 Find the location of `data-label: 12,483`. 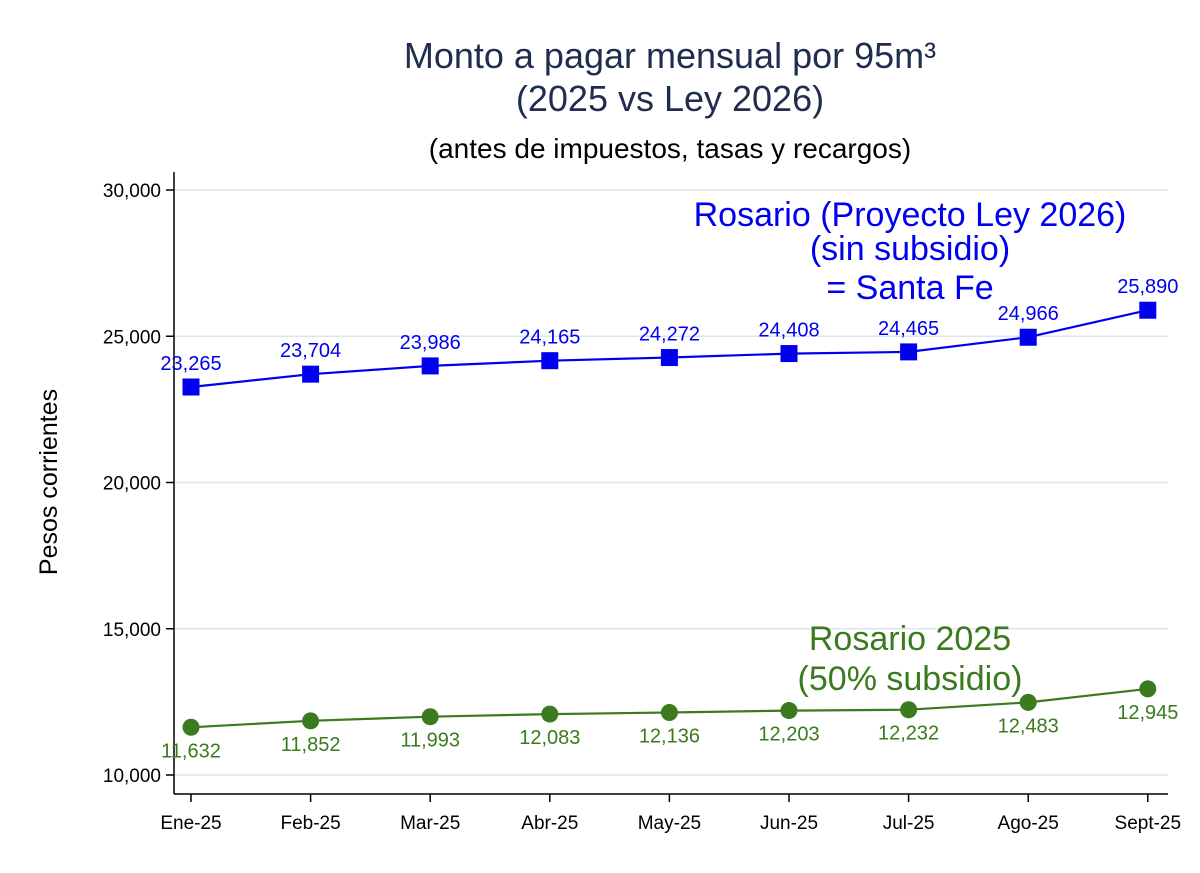

data-label: 12,483 is located at coordinates (1028, 726).